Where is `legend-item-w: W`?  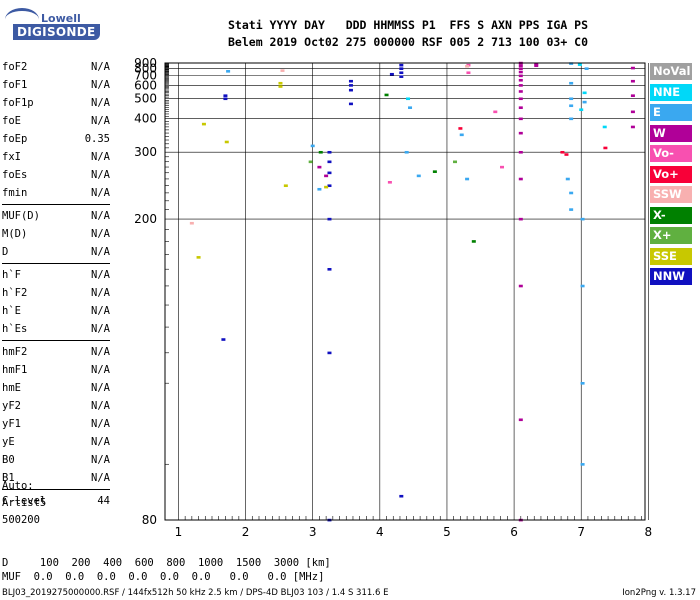 legend-item-w: W is located at coordinates (671, 133).